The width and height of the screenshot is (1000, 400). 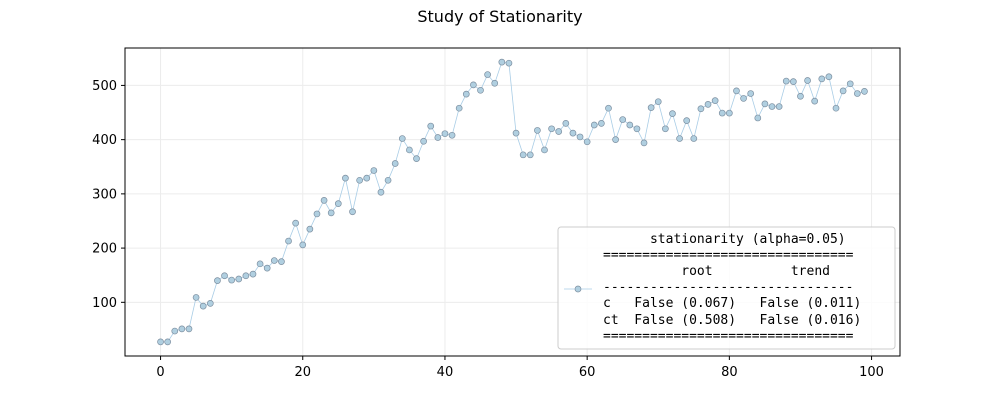 I want to click on x-tick-label: 40, so click(x=445, y=372).